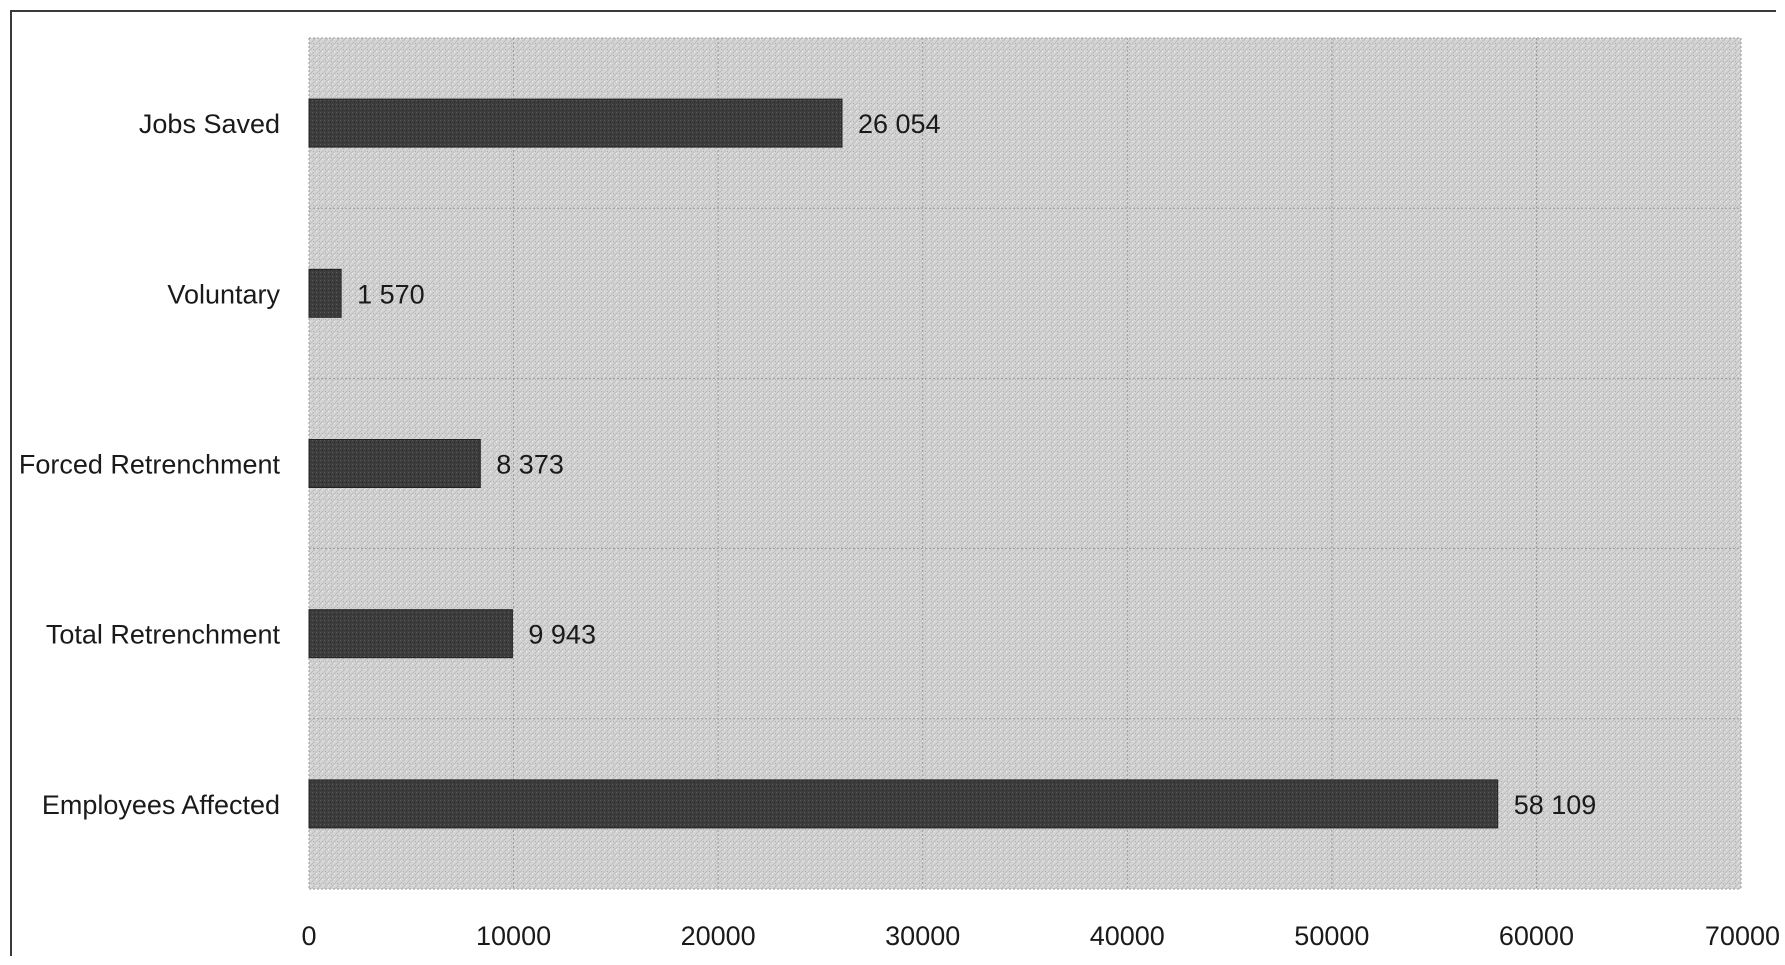 This screenshot has height=965, width=1785. I want to click on category-label-2: Forced Retrenchment, so click(150, 465).